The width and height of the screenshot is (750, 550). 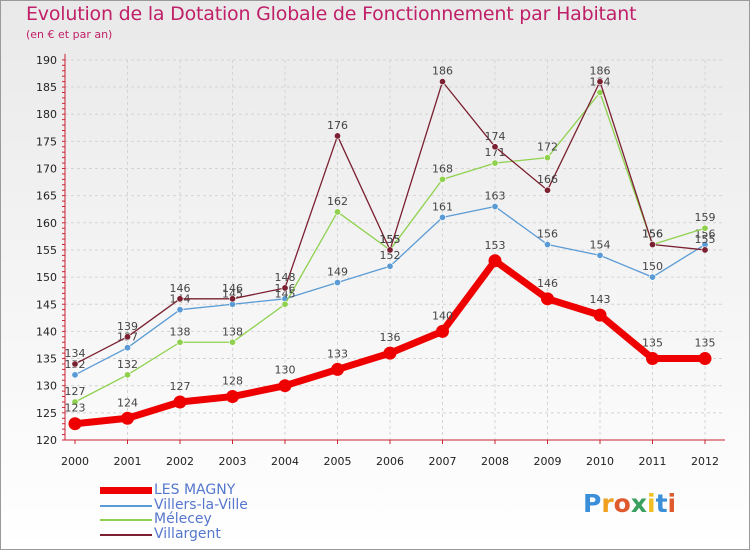 What do you see at coordinates (390, 337) in the screenshot?
I see `data-label: 136` at bounding box center [390, 337].